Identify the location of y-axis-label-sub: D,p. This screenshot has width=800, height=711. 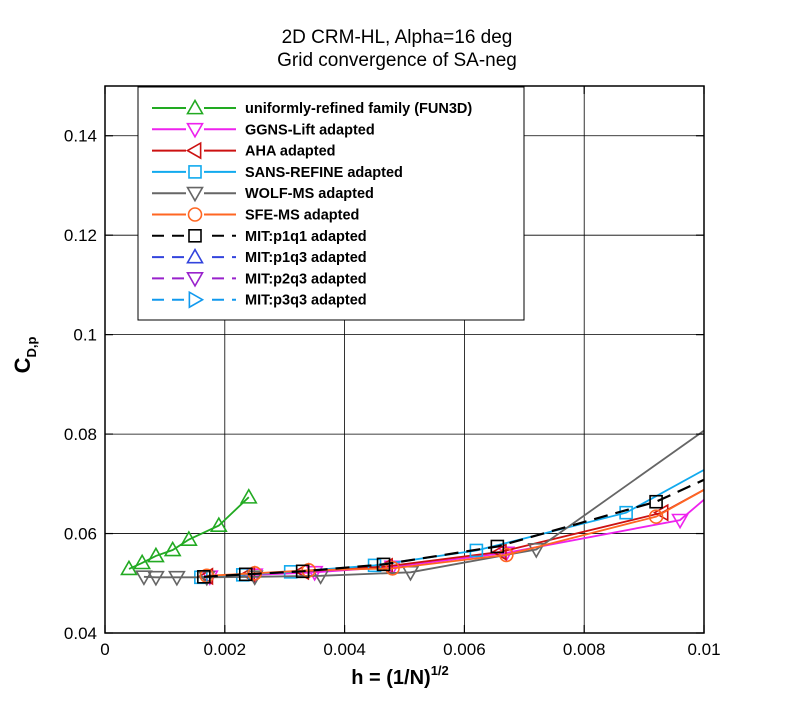
(31, 347).